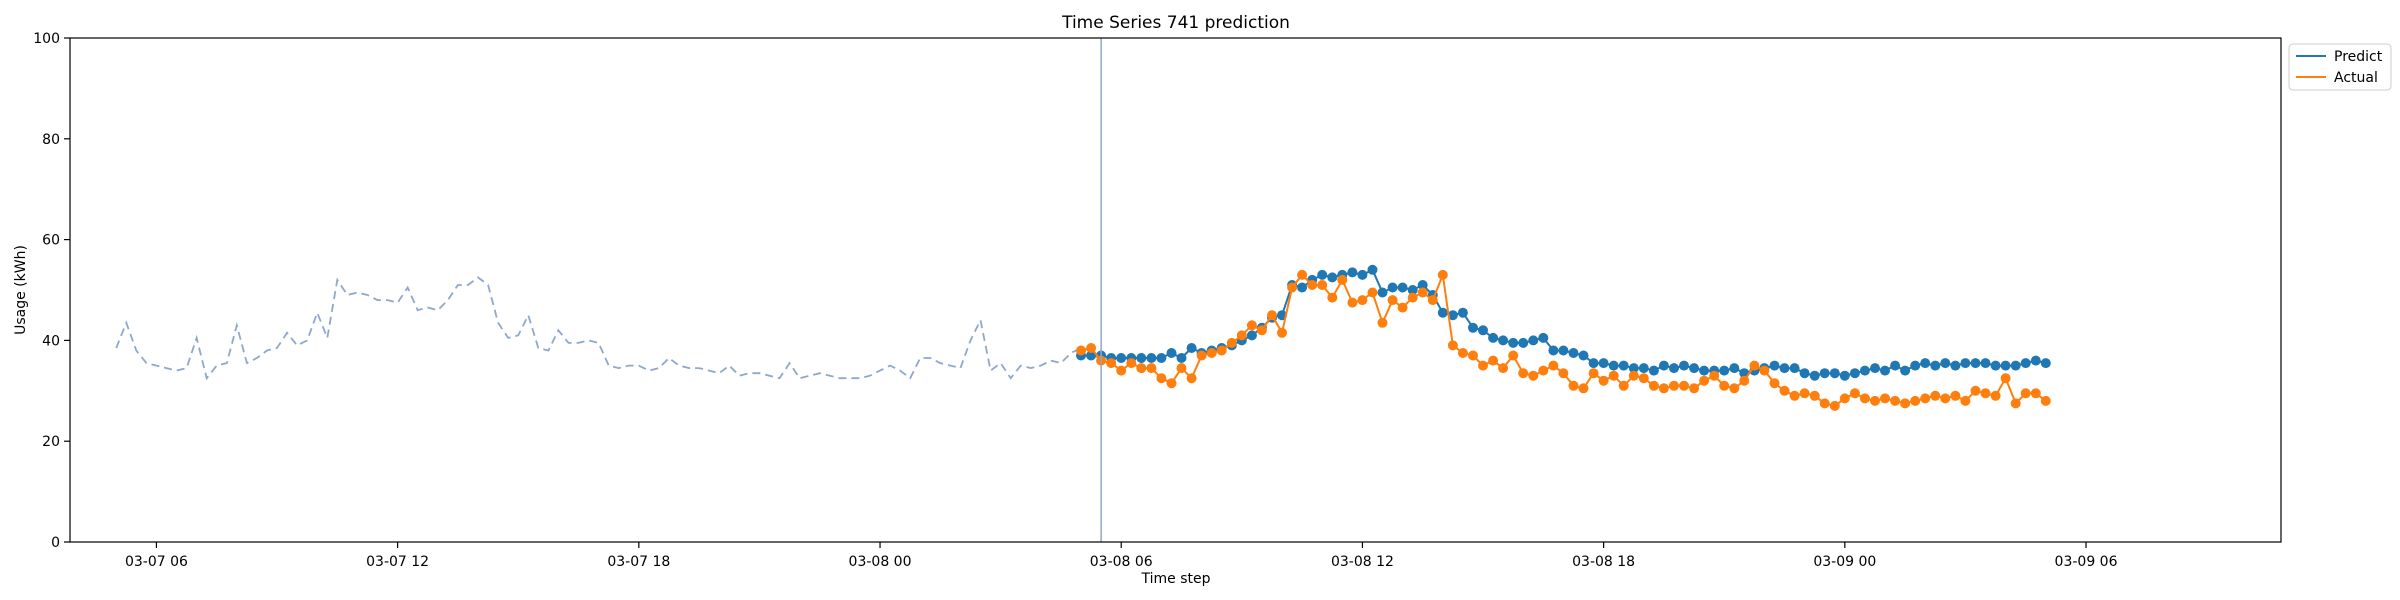 The height and width of the screenshot is (600, 2400). I want to click on chart-title: Time Series 741 prediction, so click(1175, 23).